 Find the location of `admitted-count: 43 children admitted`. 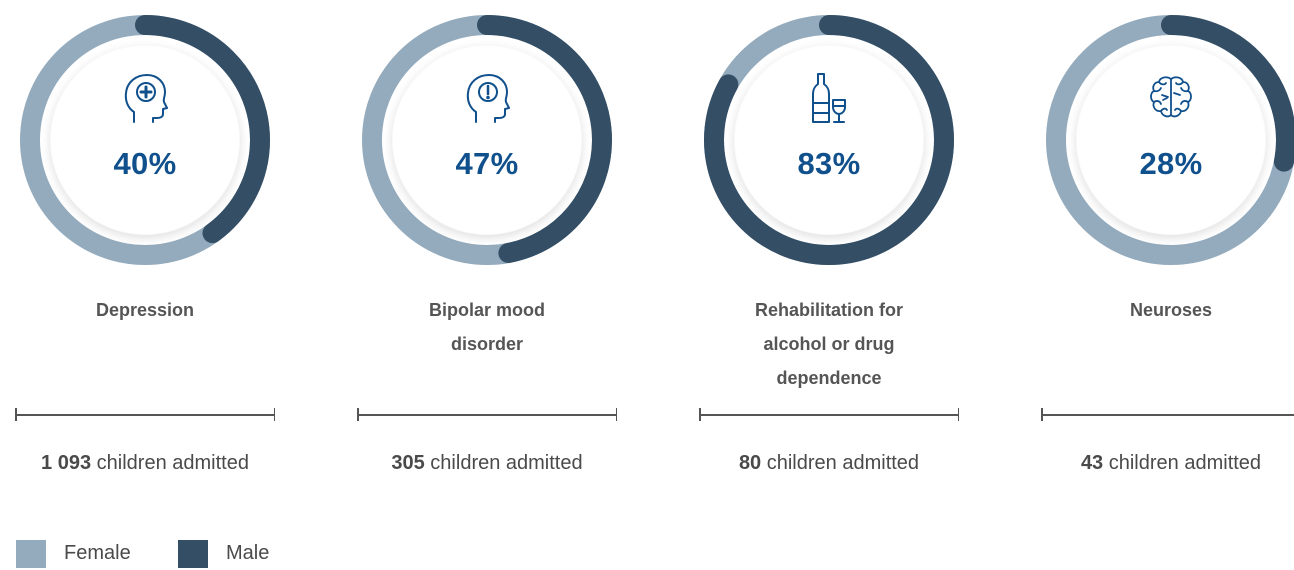

admitted-count: 43 children admitted is located at coordinates (1167, 463).